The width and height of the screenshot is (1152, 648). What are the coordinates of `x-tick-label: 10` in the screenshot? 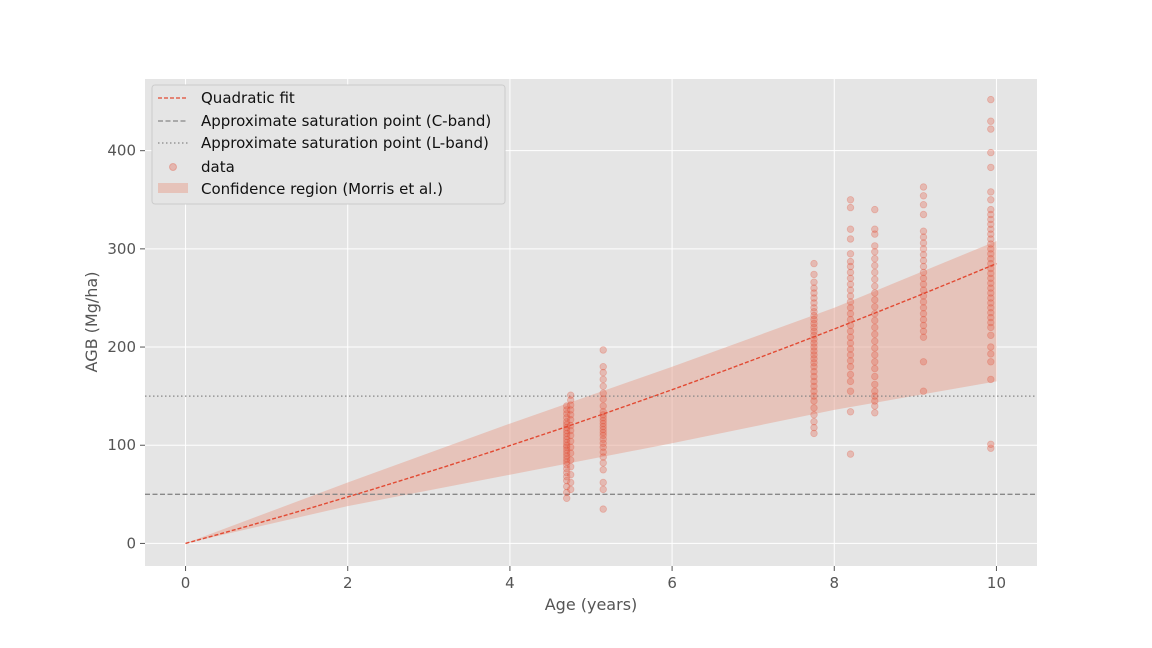 It's located at (996, 583).